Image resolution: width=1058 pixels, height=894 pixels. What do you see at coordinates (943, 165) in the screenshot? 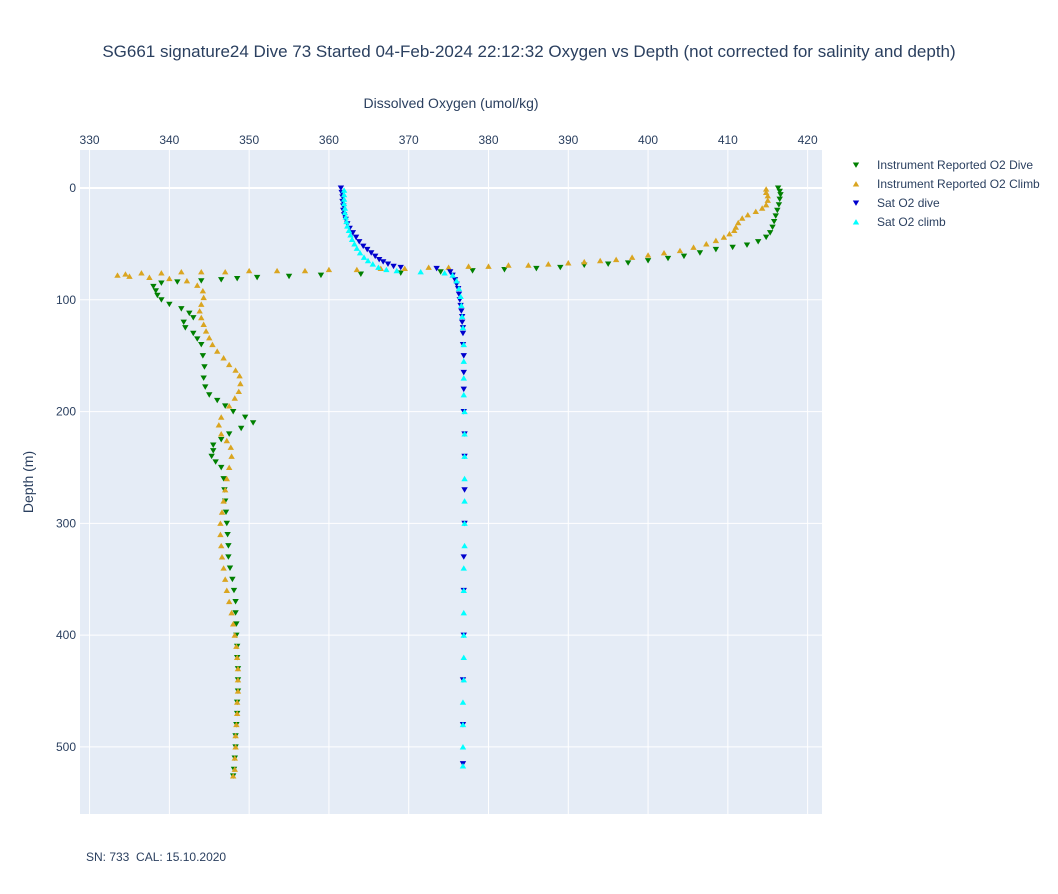
I see `legend-item: Instrument Reported O2 Dive` at bounding box center [943, 165].